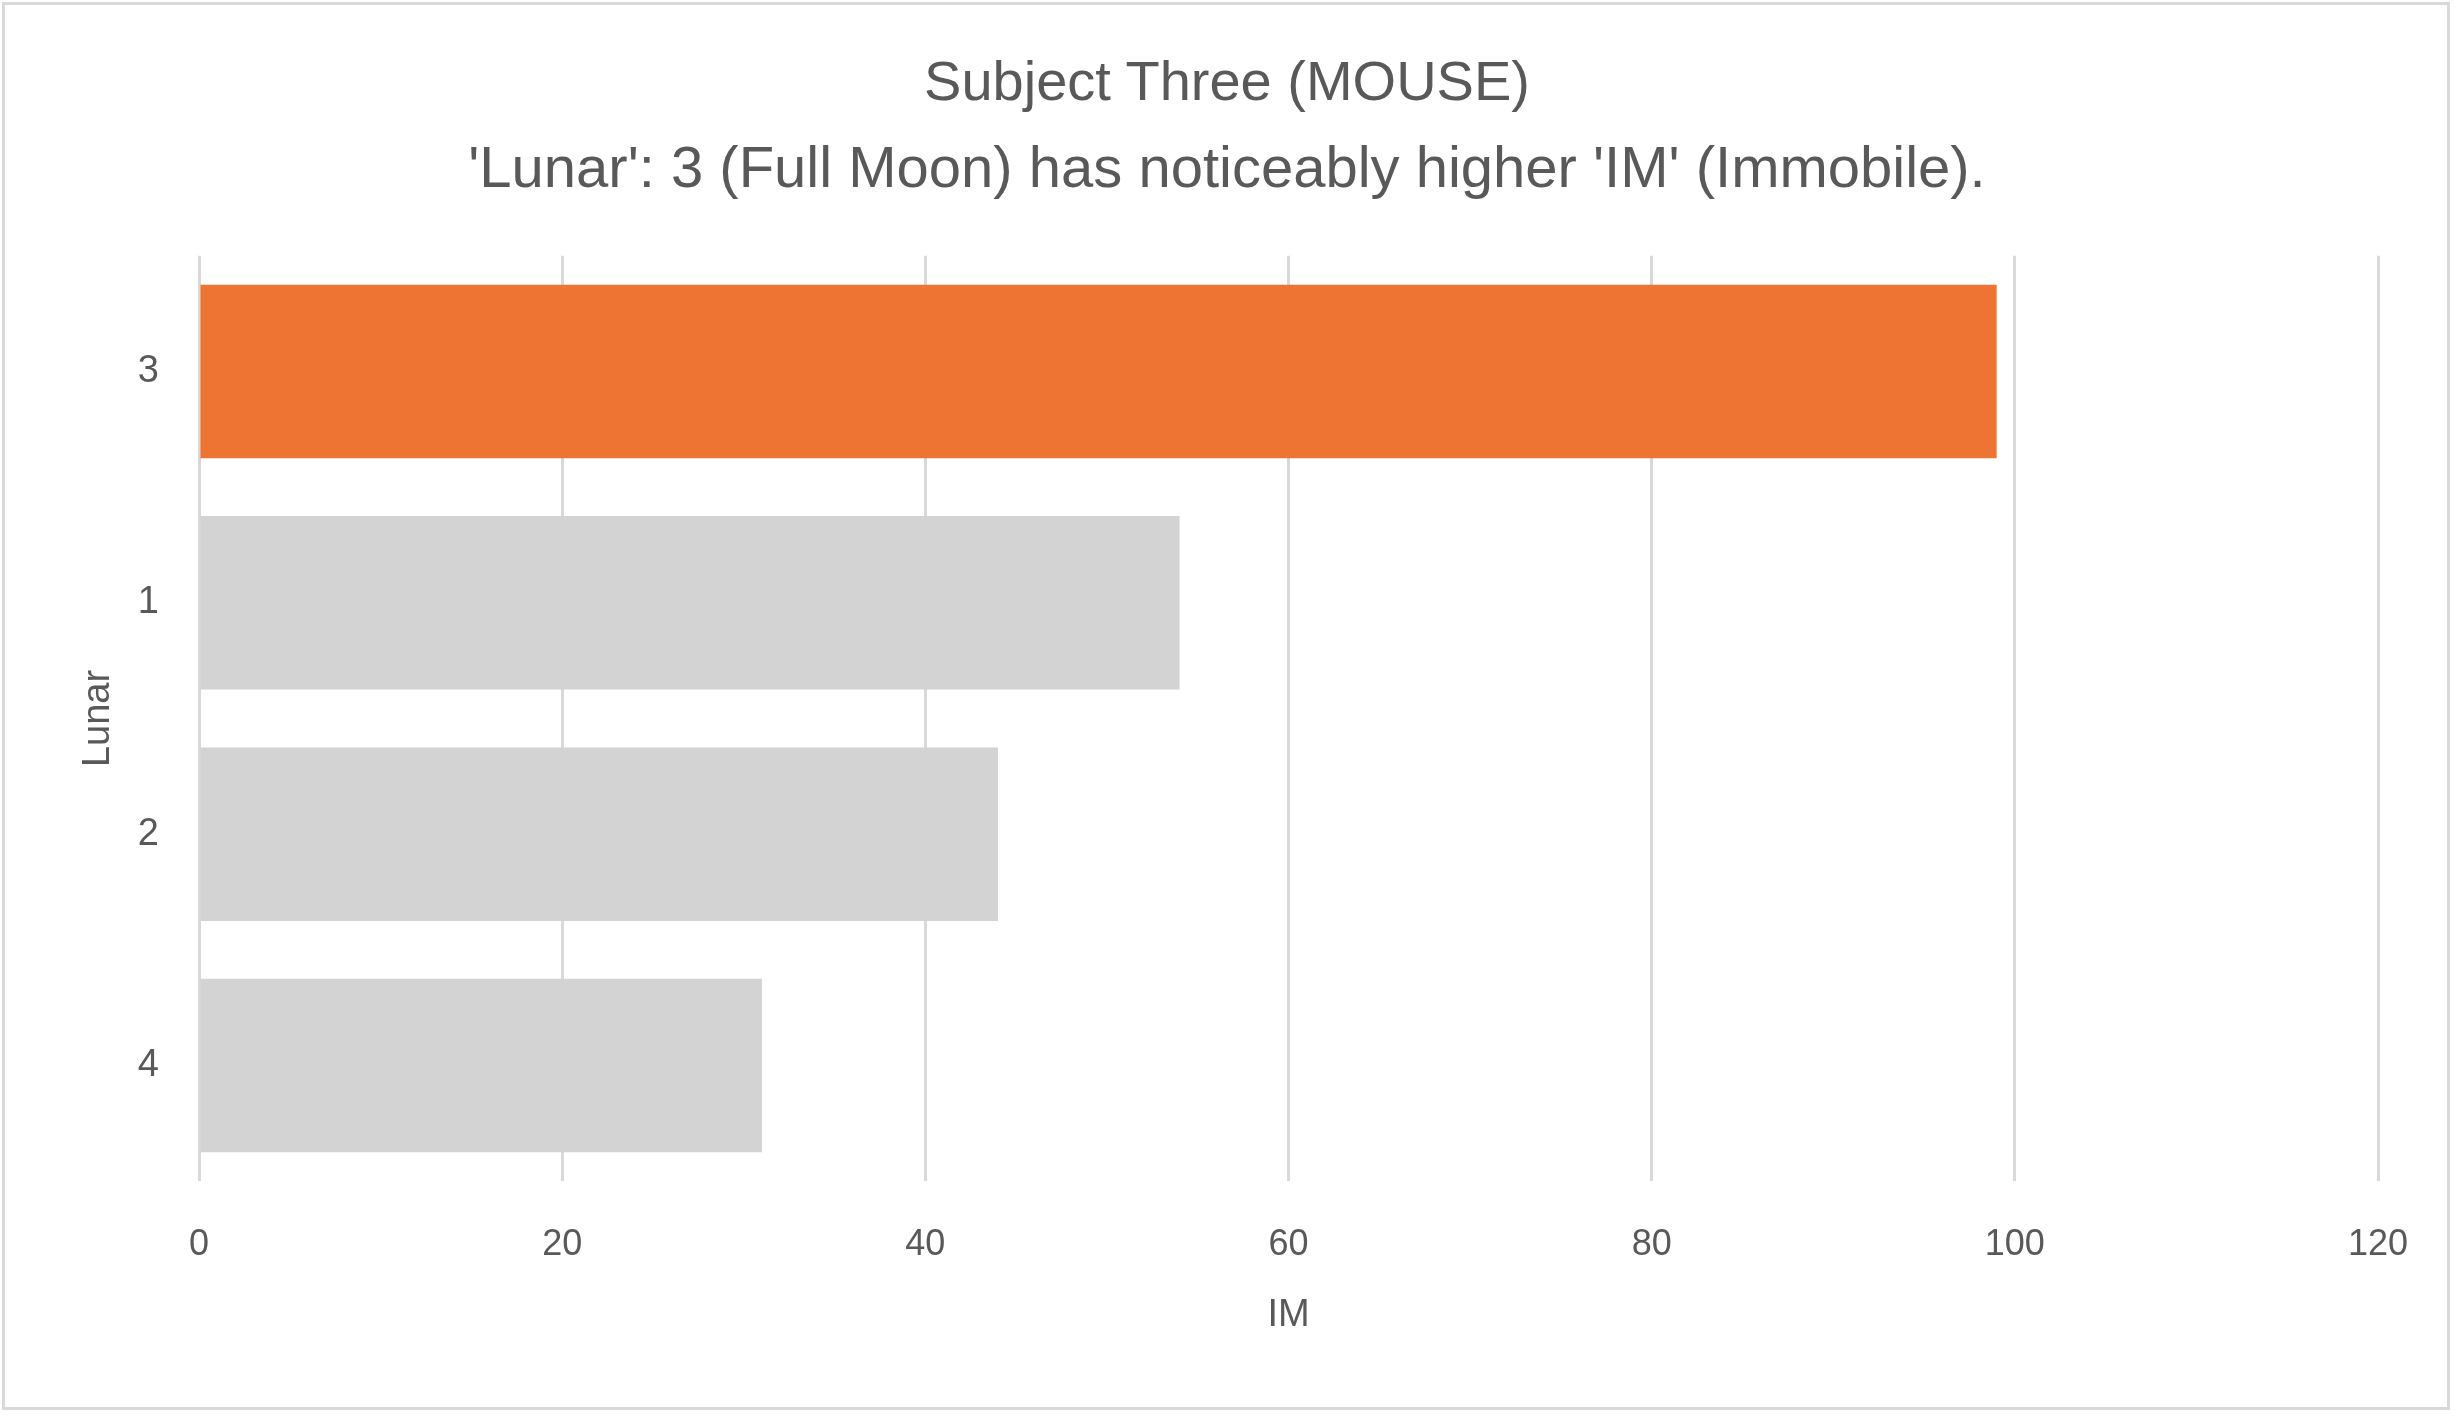 The image size is (2456, 1416). I want to click on x-tick-label: 80, so click(1651, 1242).